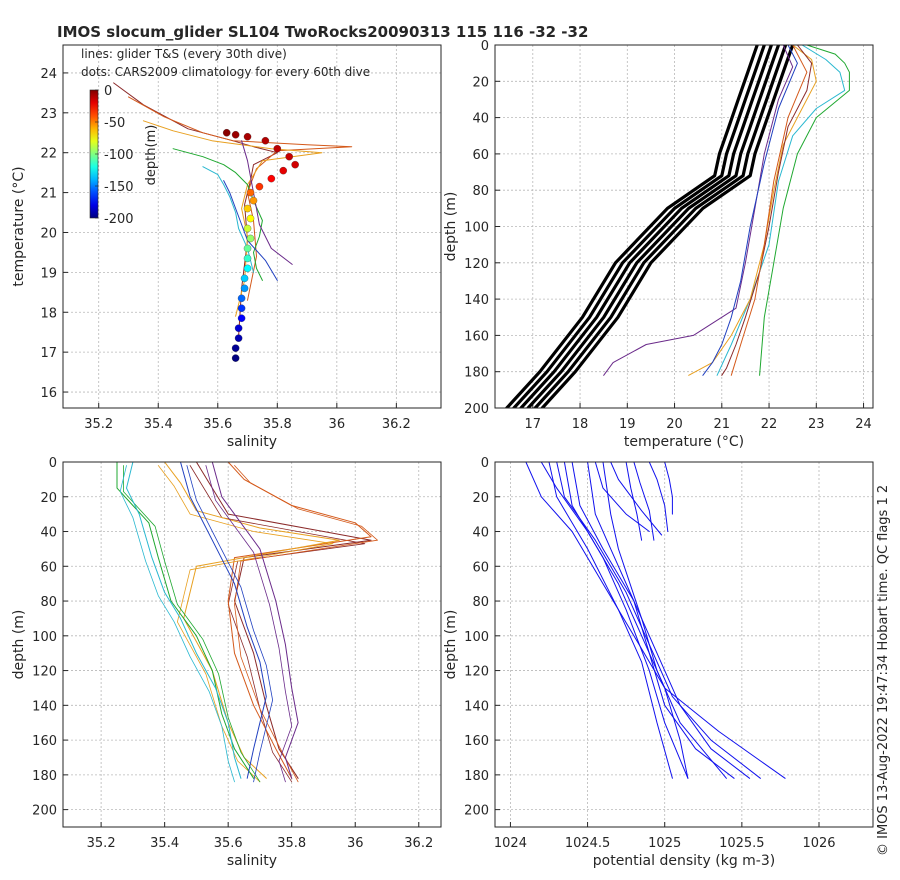 This screenshot has height=880, width=900. Describe the element at coordinates (119, 155) in the screenshot. I see `colorbar-tick-label: -100` at that location.